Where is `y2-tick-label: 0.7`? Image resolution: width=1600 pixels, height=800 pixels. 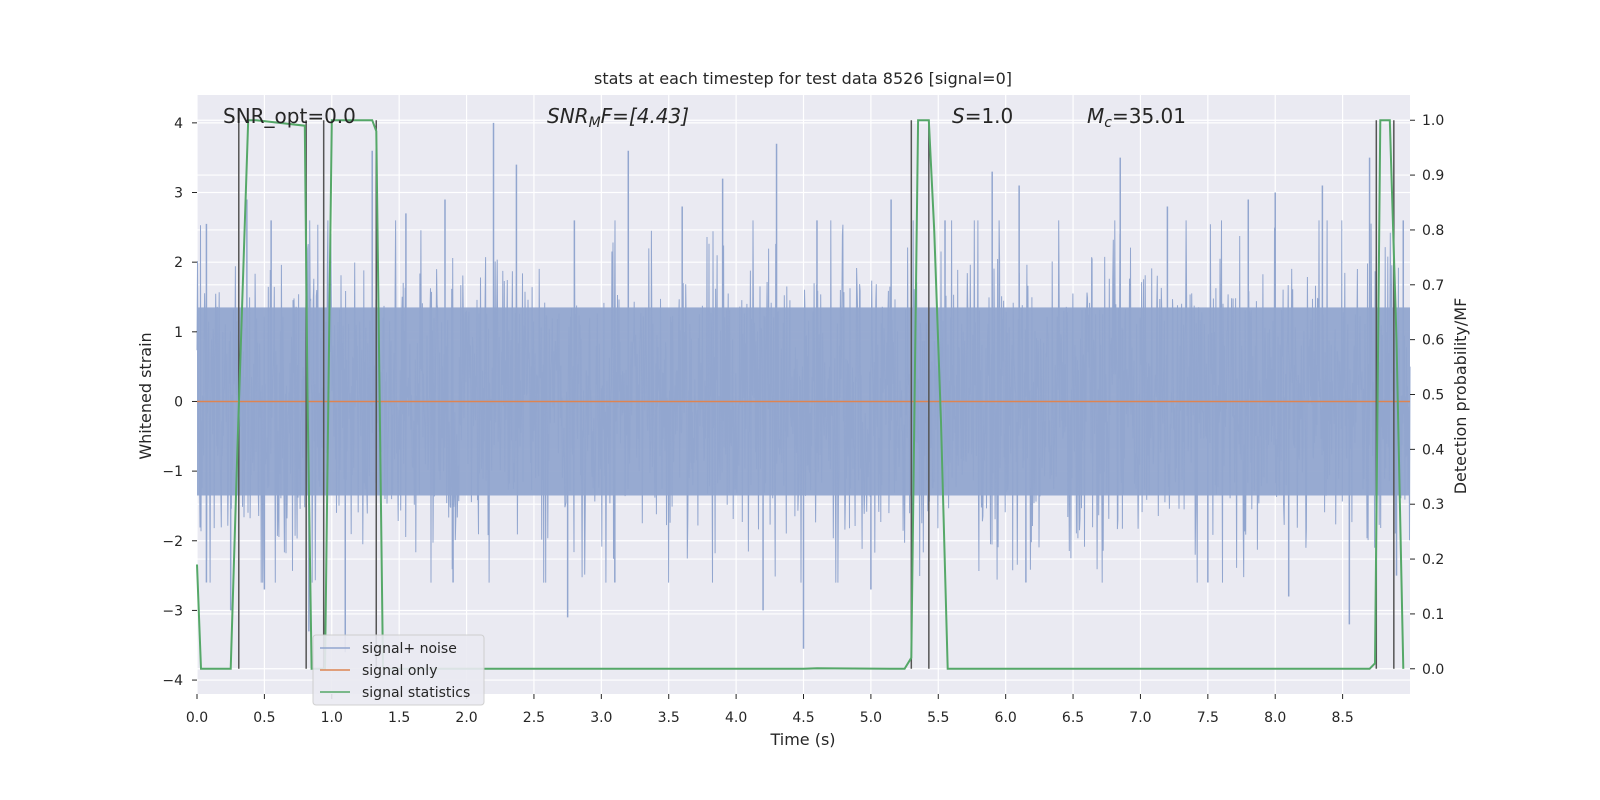 y2-tick-label: 0.7 is located at coordinates (1433, 286).